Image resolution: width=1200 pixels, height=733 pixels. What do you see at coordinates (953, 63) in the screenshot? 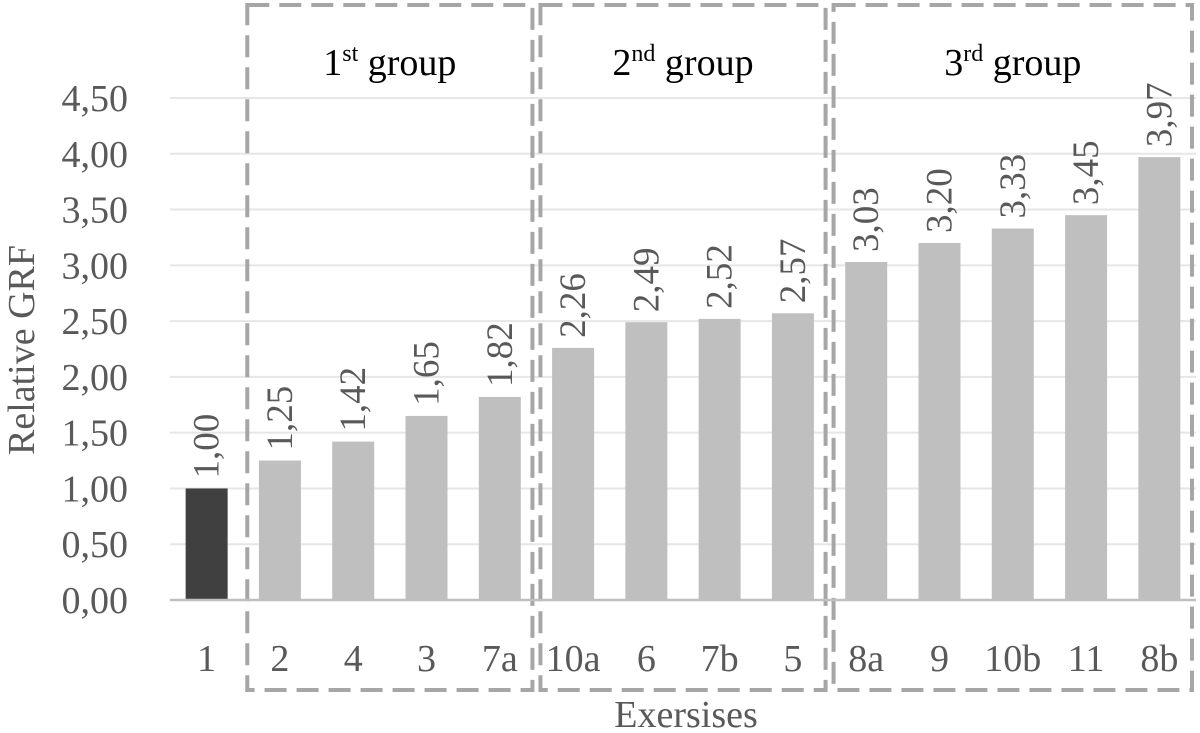
I see `group-label-number: 3` at bounding box center [953, 63].